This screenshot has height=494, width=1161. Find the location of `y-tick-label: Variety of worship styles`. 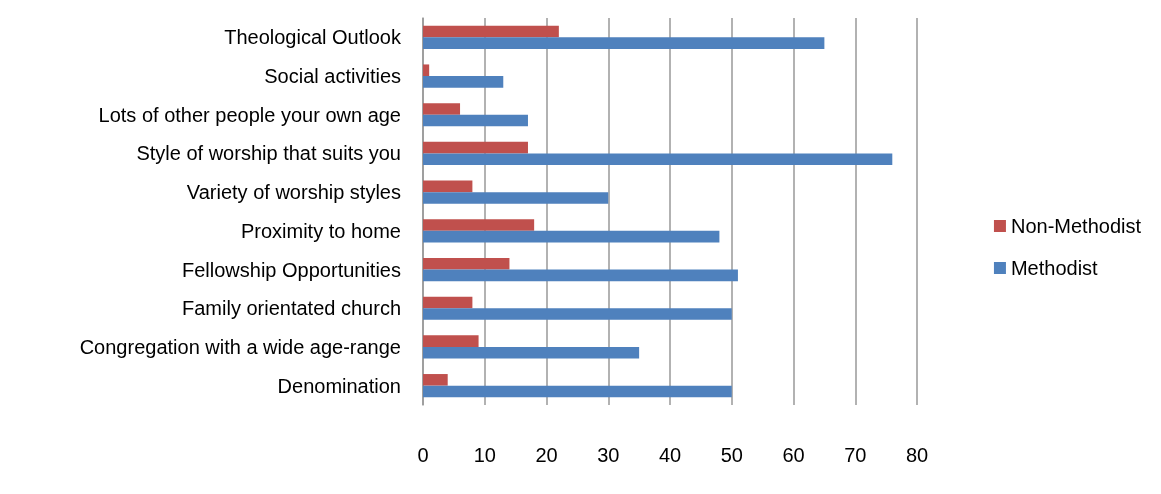

y-tick-label: Variety of worship styles is located at coordinates (293, 192).